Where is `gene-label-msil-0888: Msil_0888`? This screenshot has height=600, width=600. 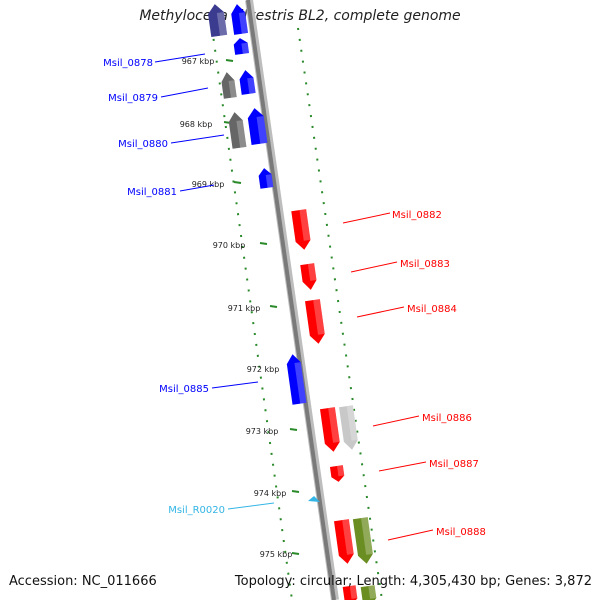
gene-label-msil-0888: Msil_0888 is located at coordinates (461, 532).